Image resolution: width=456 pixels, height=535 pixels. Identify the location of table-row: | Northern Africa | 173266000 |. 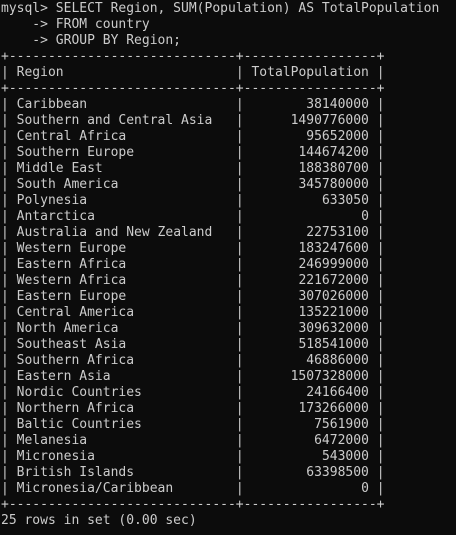
(193, 408).